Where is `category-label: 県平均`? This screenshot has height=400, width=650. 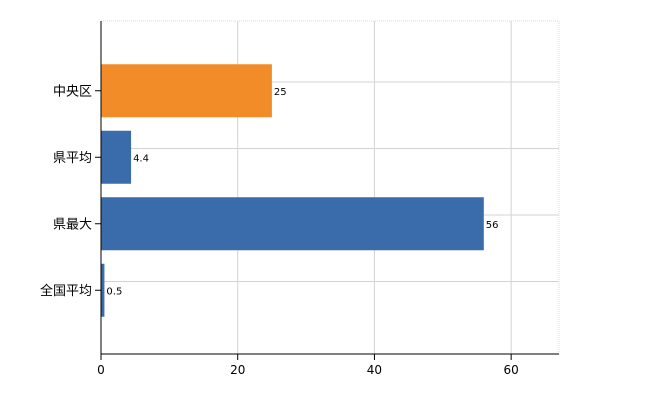
category-label: 県平均 is located at coordinates (72, 158).